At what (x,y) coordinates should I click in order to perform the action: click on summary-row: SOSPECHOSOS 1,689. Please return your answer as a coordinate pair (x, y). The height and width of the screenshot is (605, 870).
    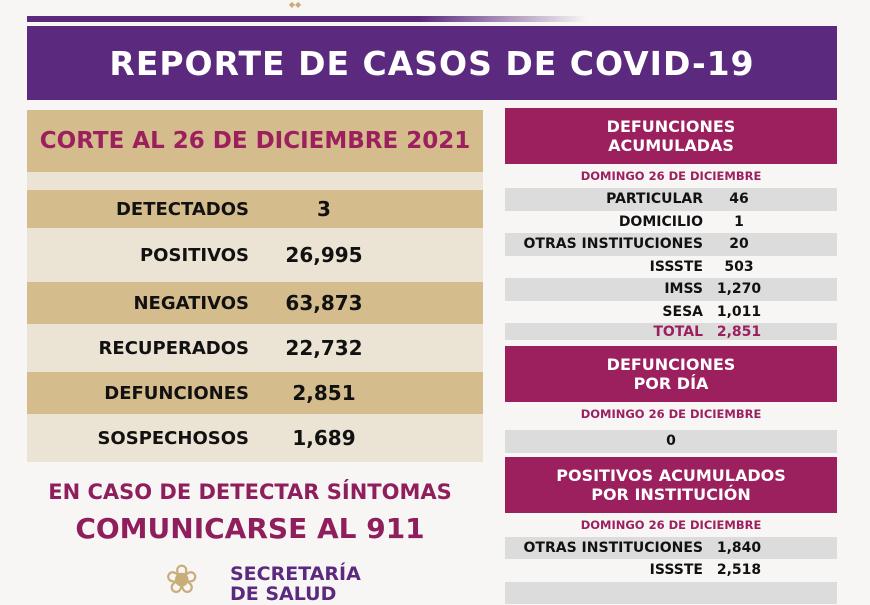
    Looking at the image, I should click on (255, 438).